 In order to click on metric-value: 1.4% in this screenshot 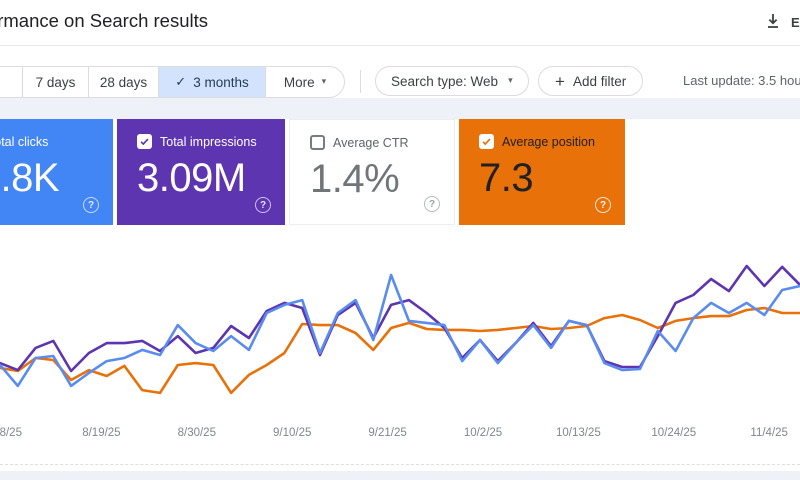, I will do `click(355, 179)`.